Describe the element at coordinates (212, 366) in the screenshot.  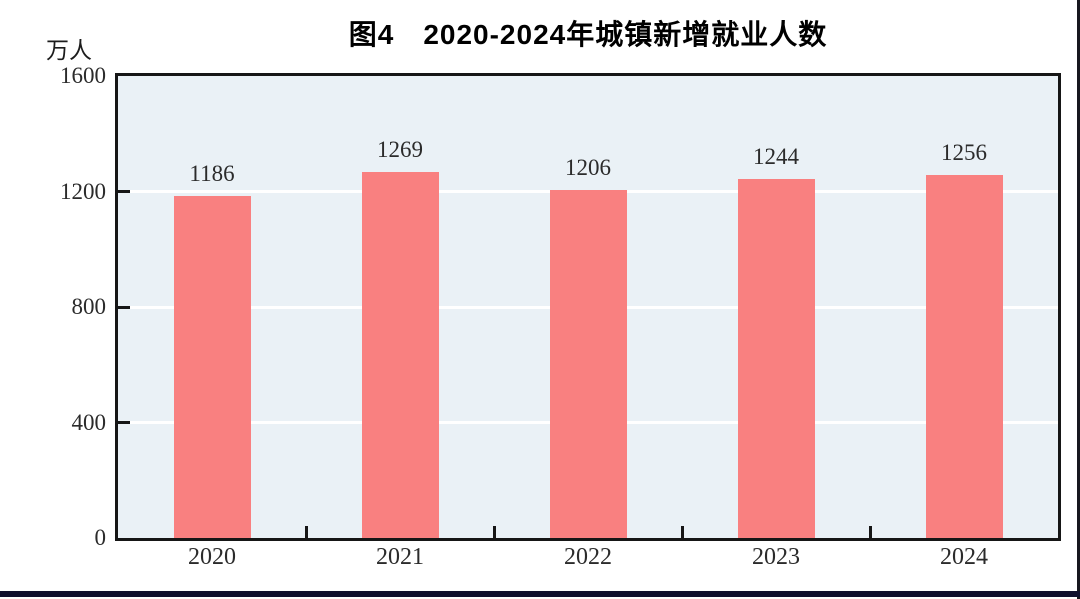
I see `bar-2020` at that location.